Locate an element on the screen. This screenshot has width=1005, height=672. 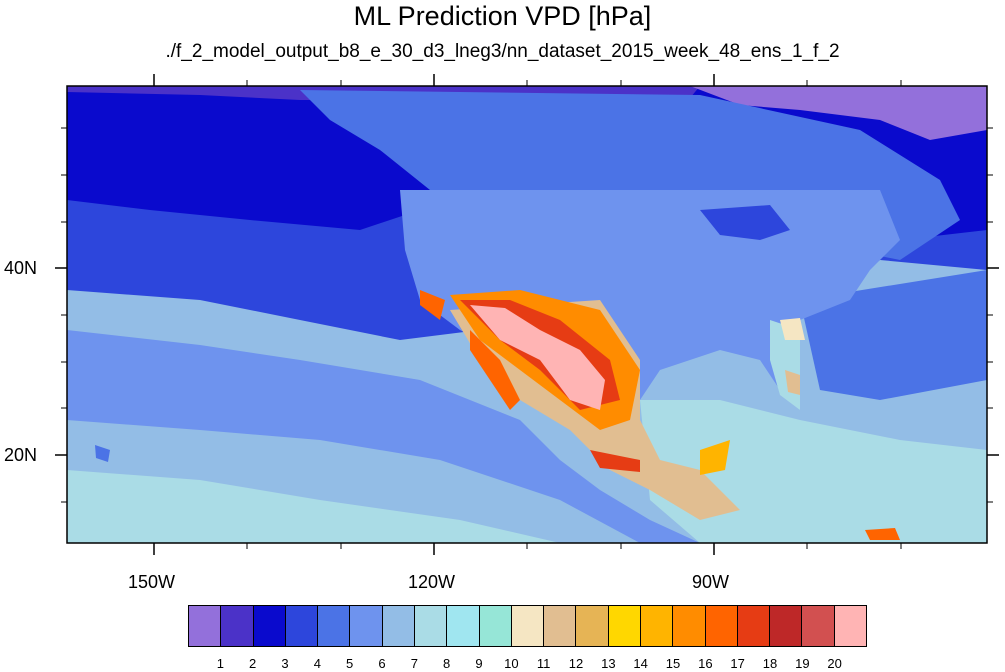
central-america-hot is located at coordinates (715, 457).